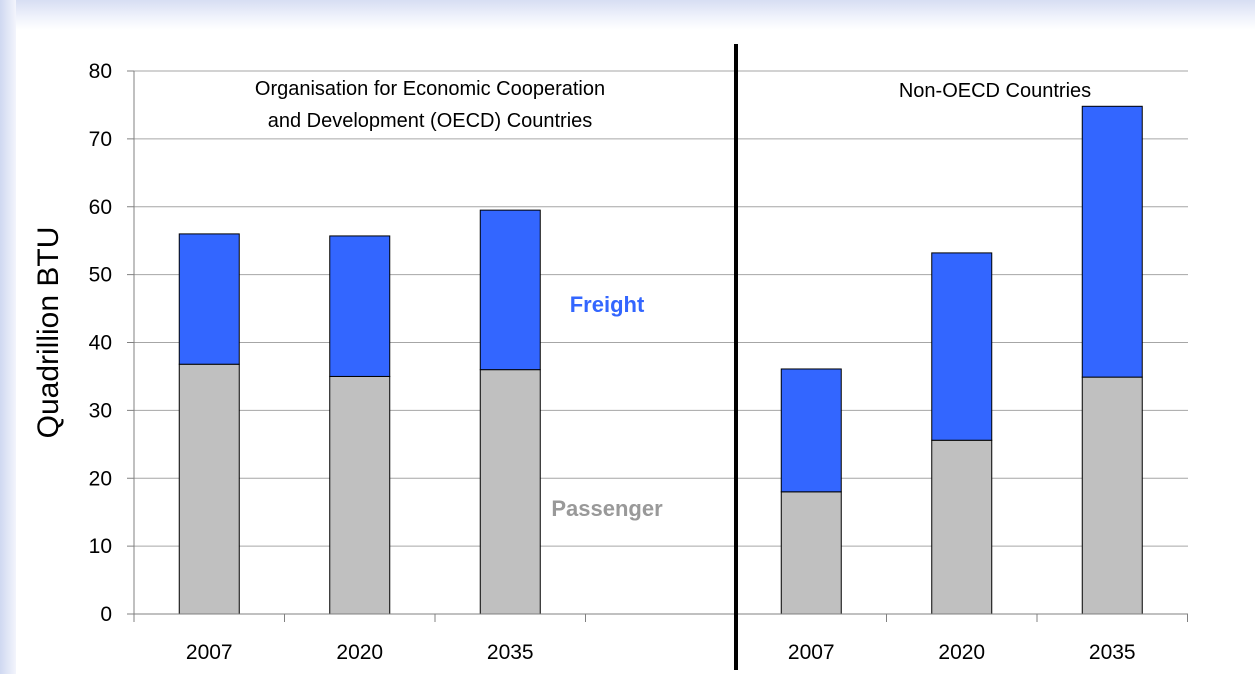 The width and height of the screenshot is (1255, 674). What do you see at coordinates (430, 89) in the screenshot?
I see `group-label-line: Organisation for Economic Cooperation` at bounding box center [430, 89].